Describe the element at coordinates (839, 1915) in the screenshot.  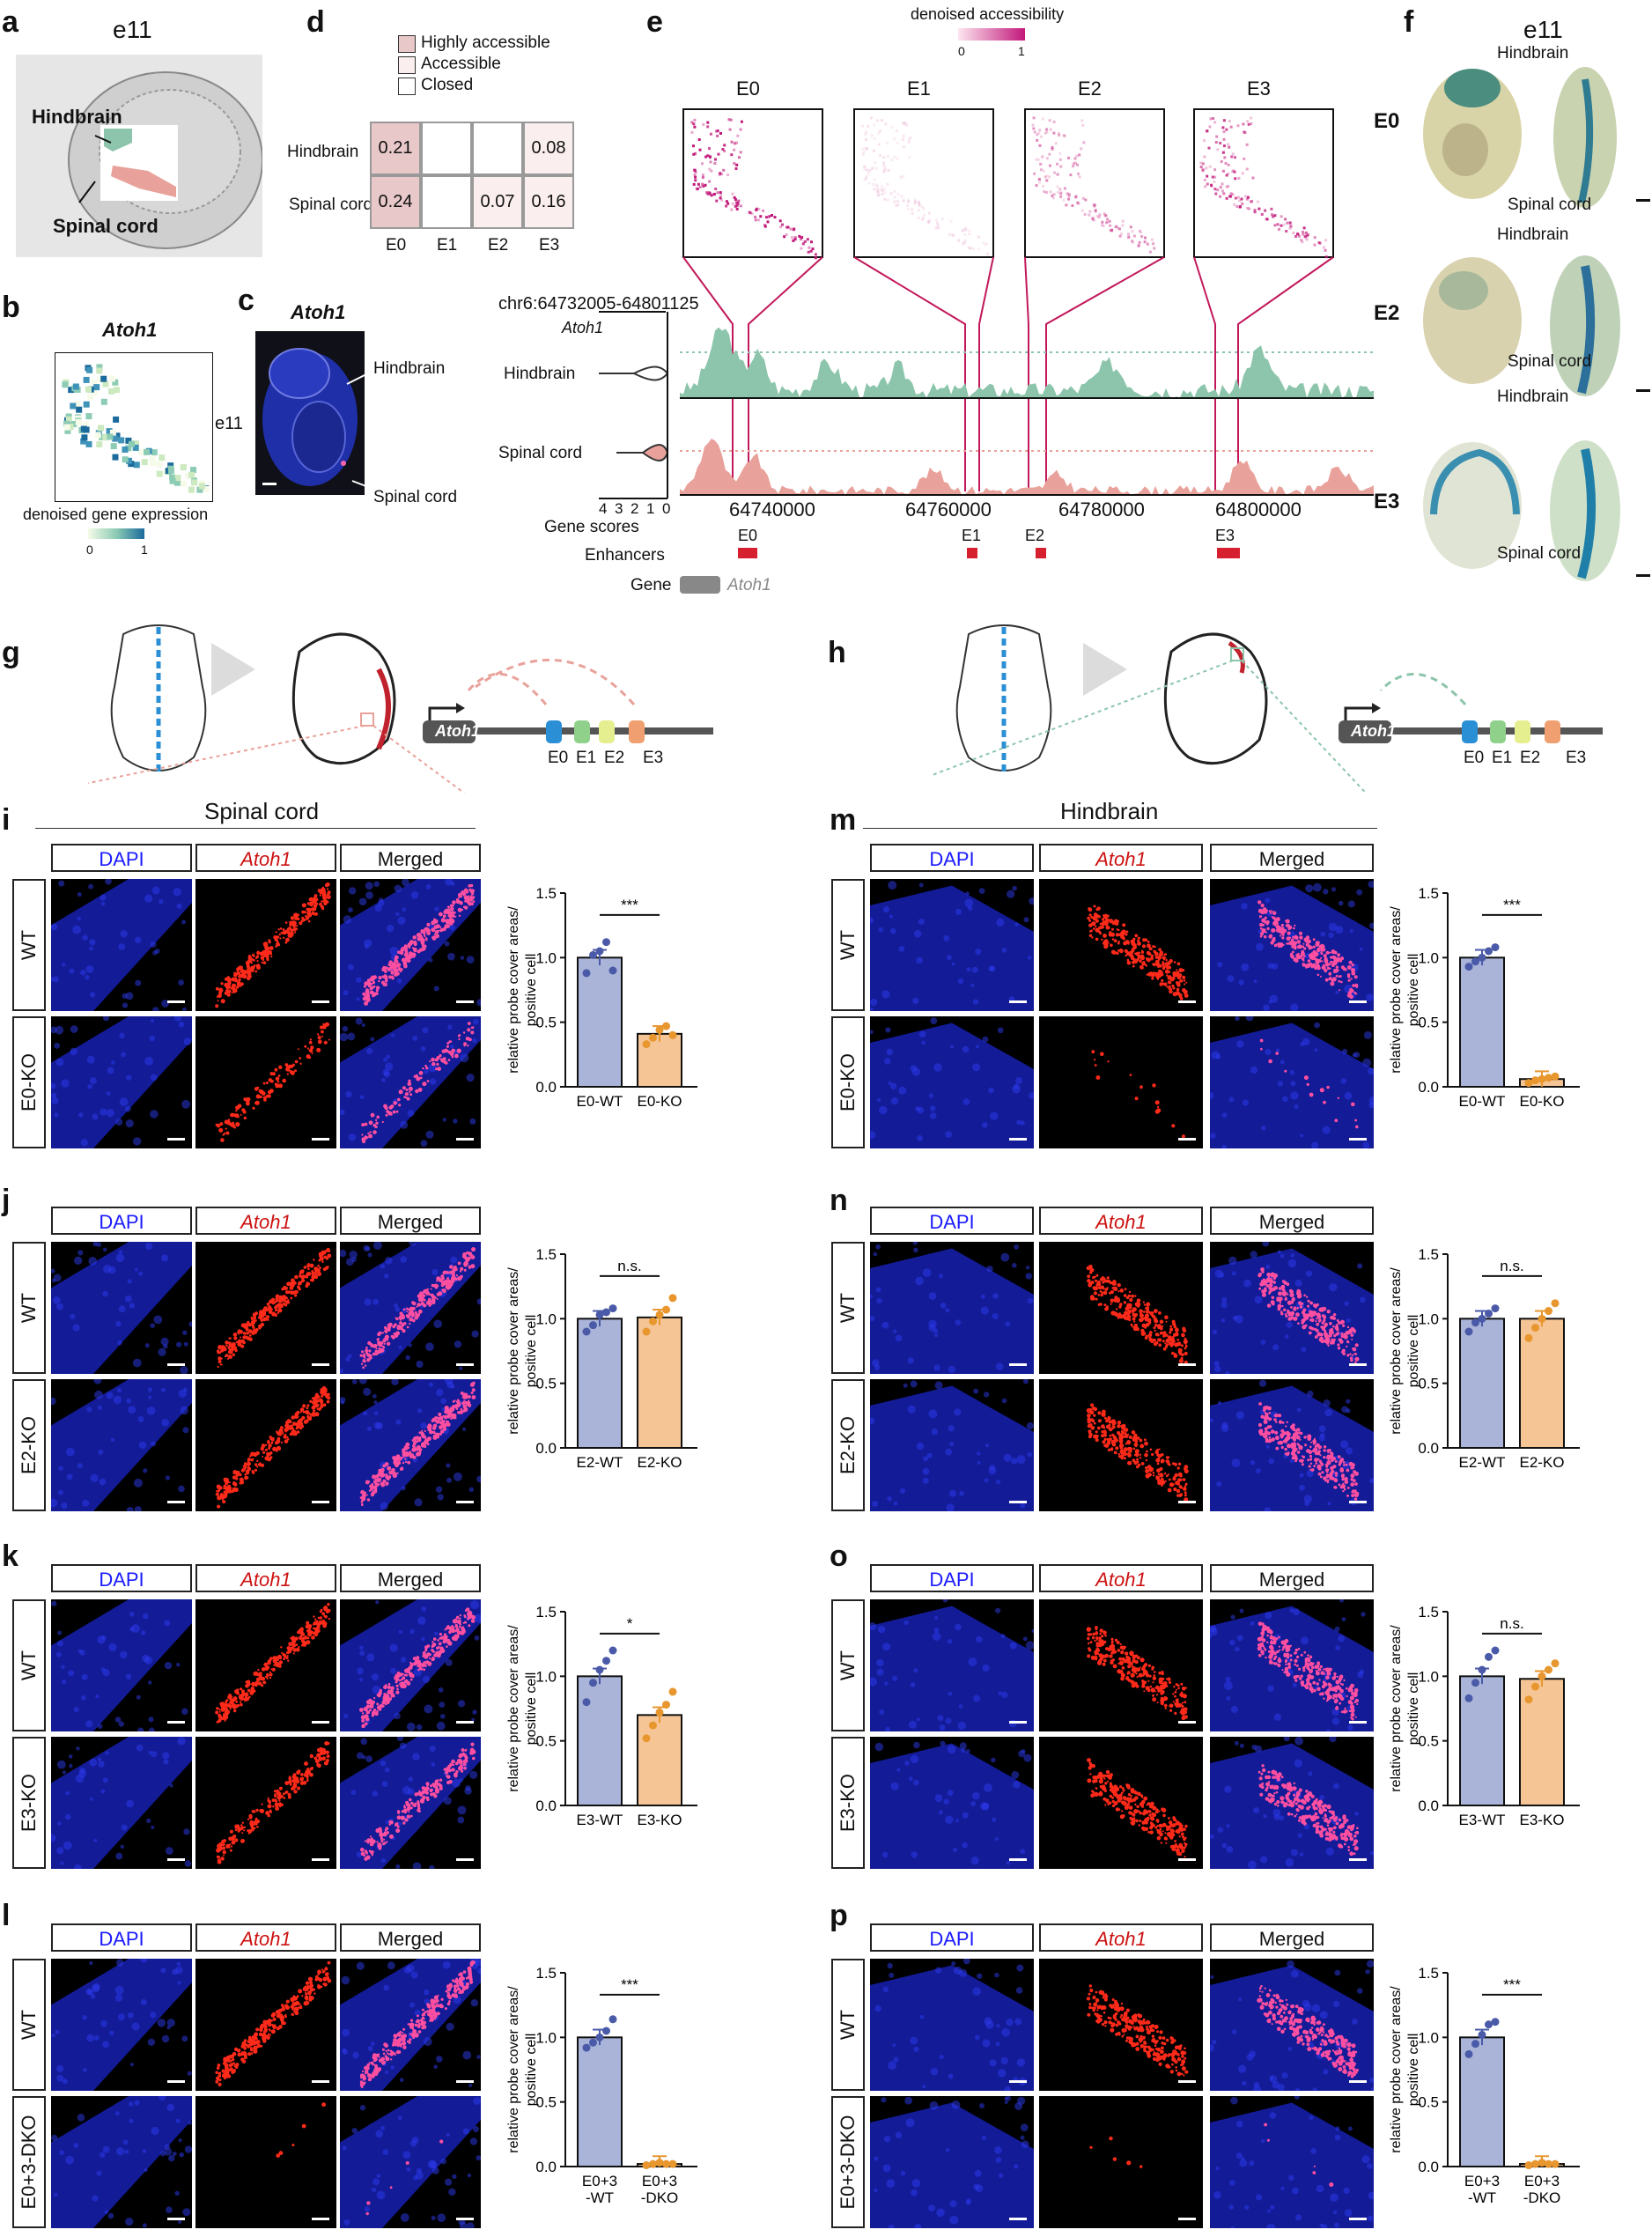
I see `panel-letter-p: p` at that location.